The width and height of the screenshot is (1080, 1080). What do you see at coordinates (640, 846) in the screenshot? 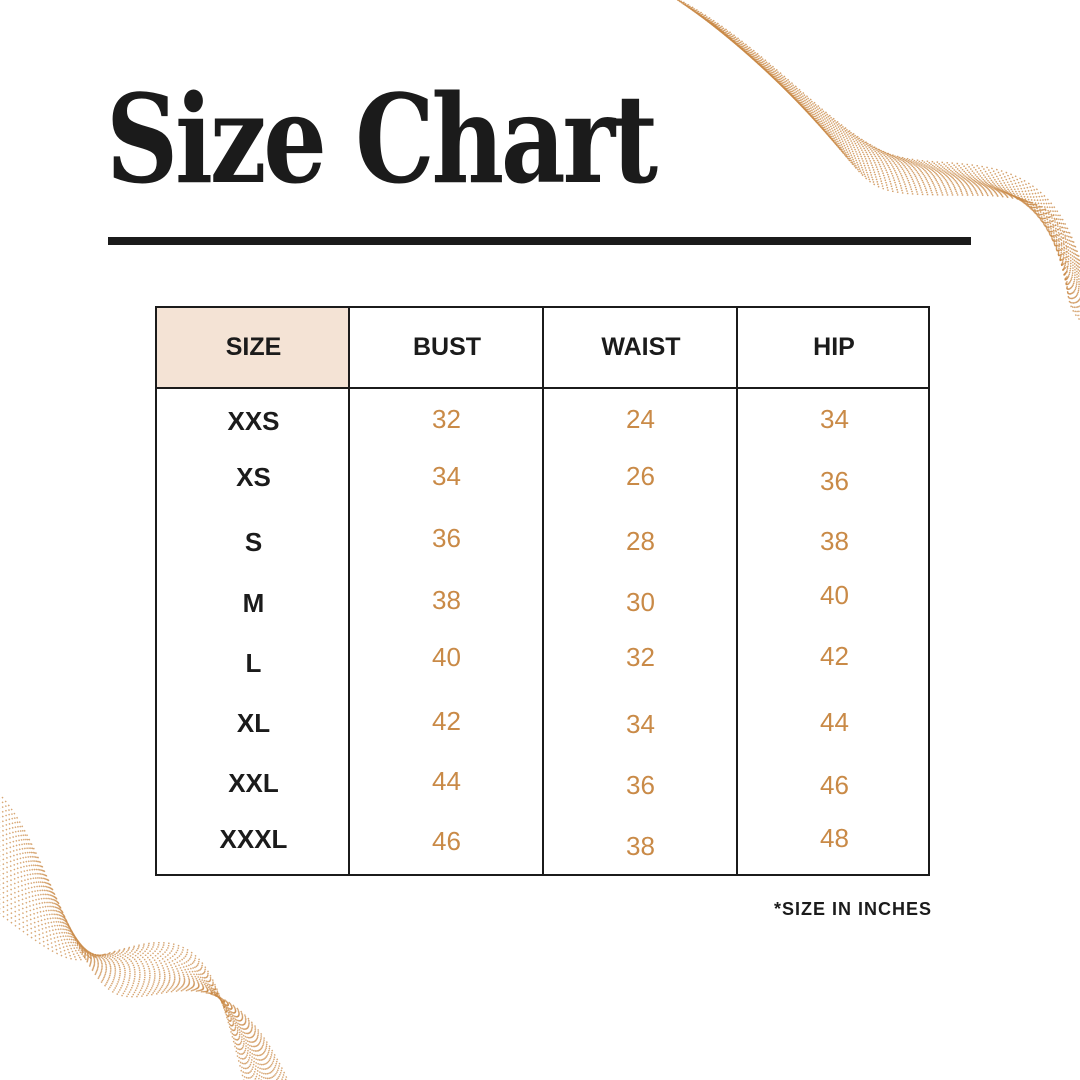
I see `waist-cell: 38` at bounding box center [640, 846].